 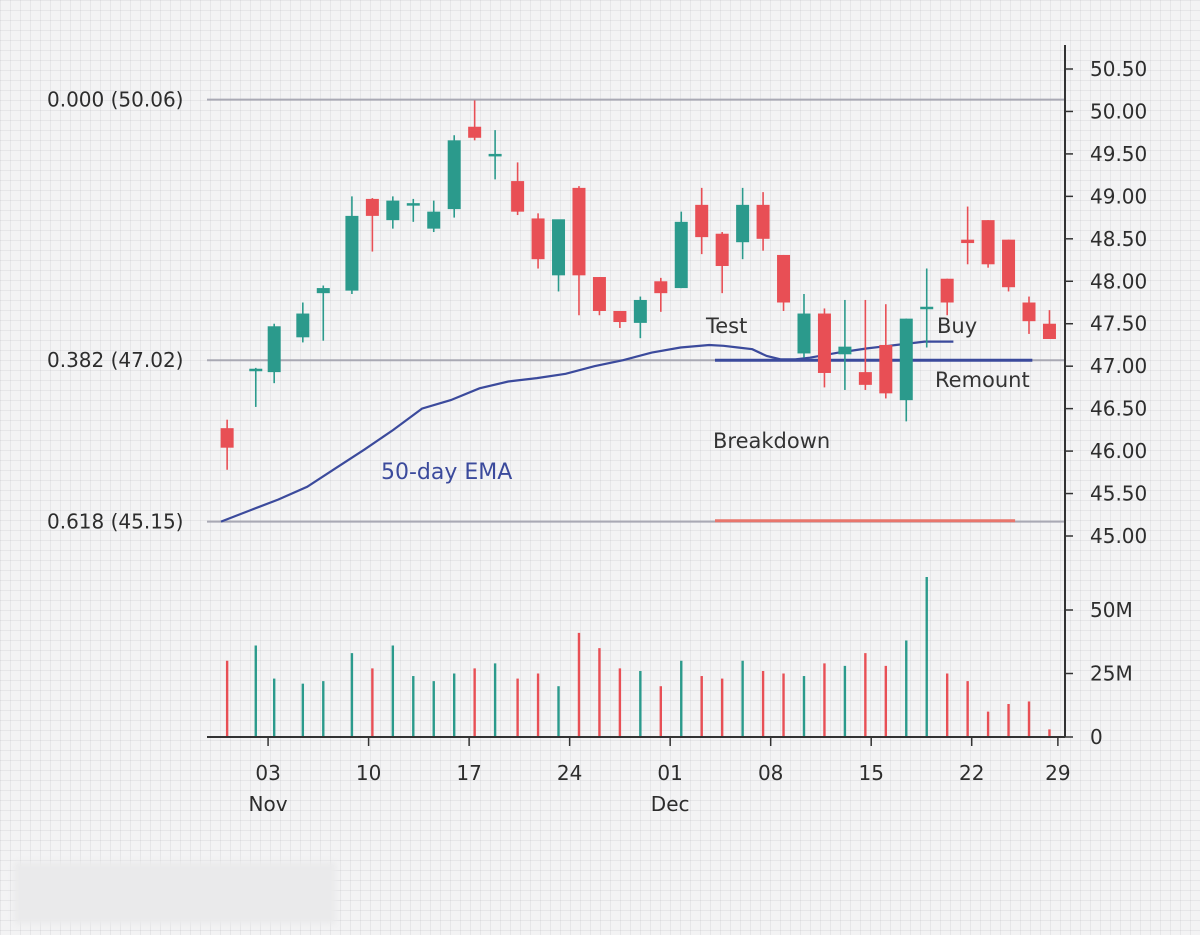 What do you see at coordinates (726, 326) in the screenshot?
I see `annotation-test: Test` at bounding box center [726, 326].